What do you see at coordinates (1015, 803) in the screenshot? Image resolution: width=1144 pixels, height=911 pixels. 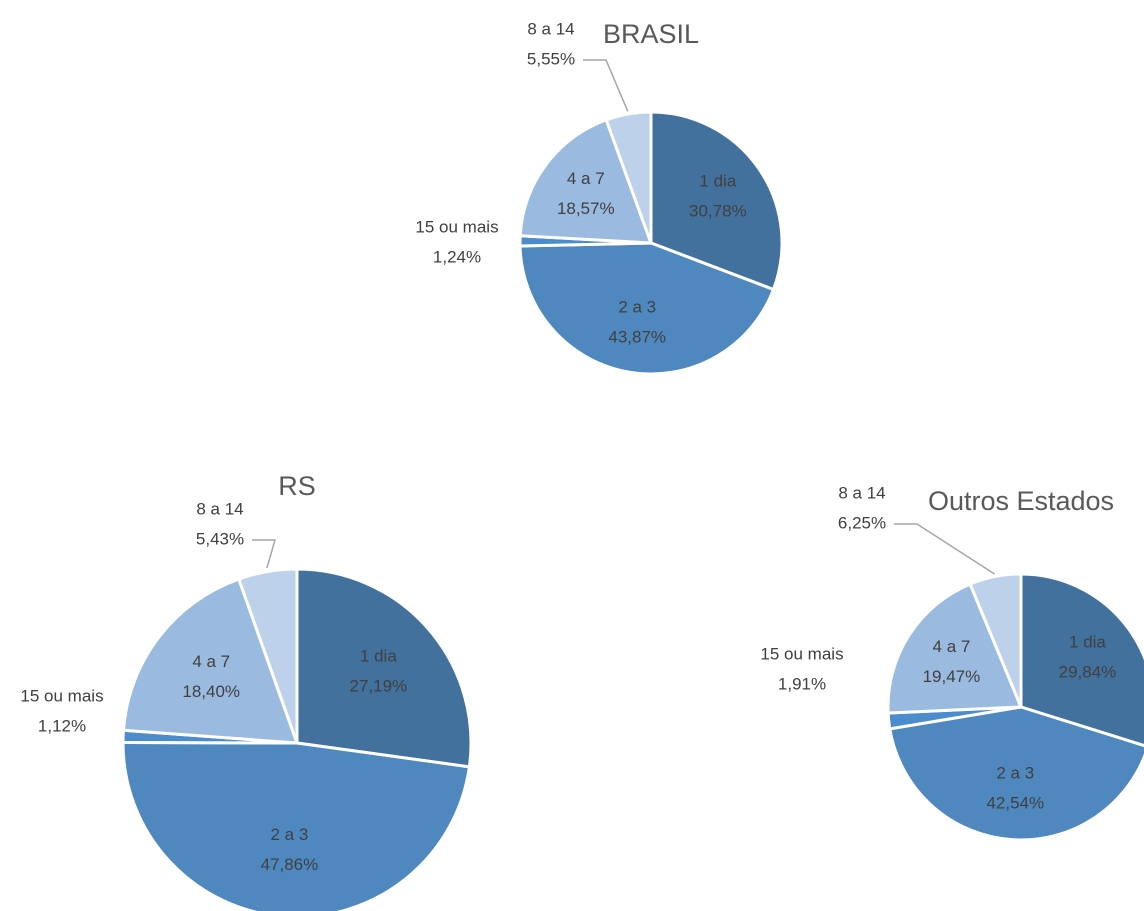 I see `data-label-value: 42,54%` at bounding box center [1015, 803].